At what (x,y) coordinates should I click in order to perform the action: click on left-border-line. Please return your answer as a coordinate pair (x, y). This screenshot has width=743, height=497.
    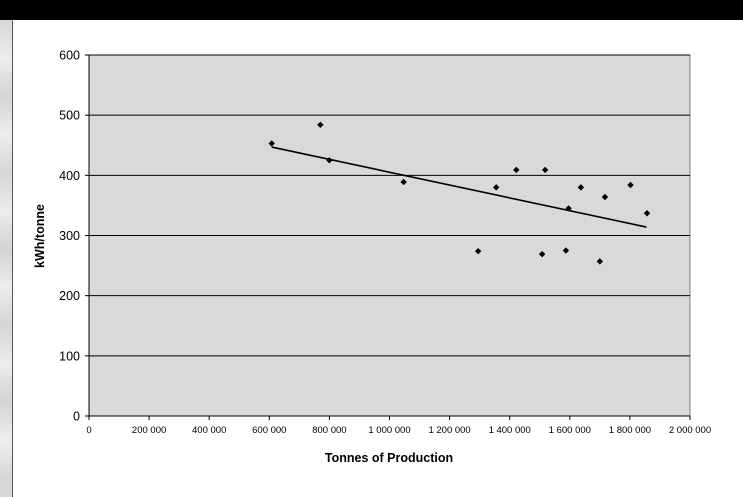
    Looking at the image, I should click on (12, 258).